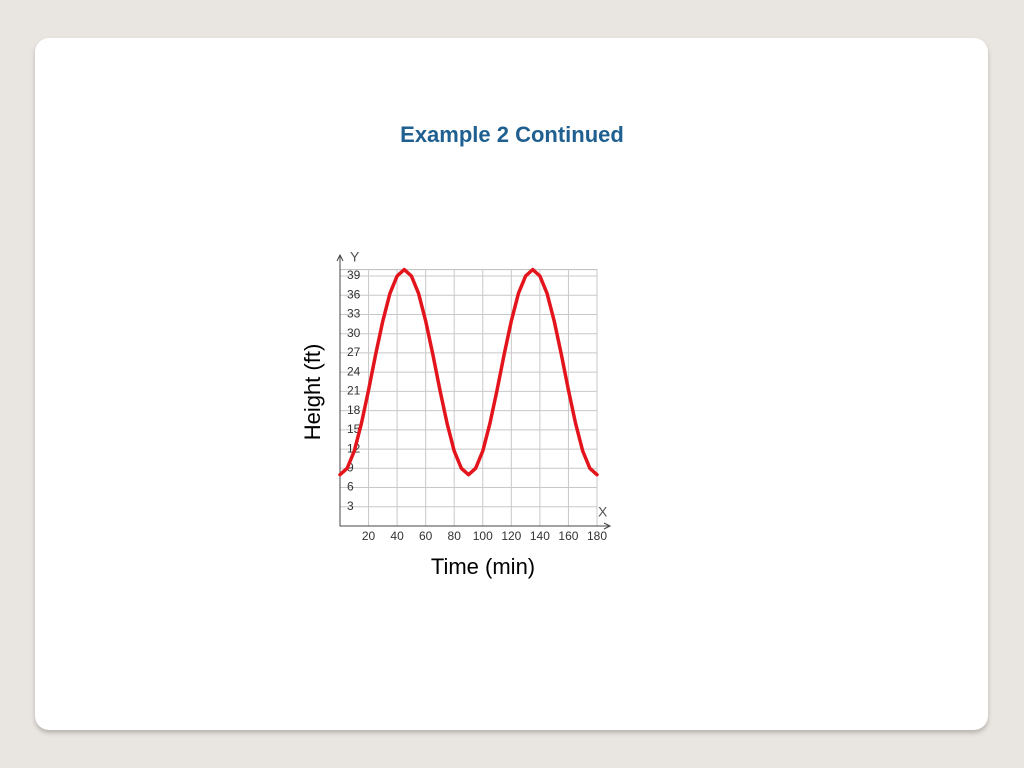 The image size is (1024, 768). Describe the element at coordinates (426, 536) in the screenshot. I see `x-tick-label: 60` at that location.